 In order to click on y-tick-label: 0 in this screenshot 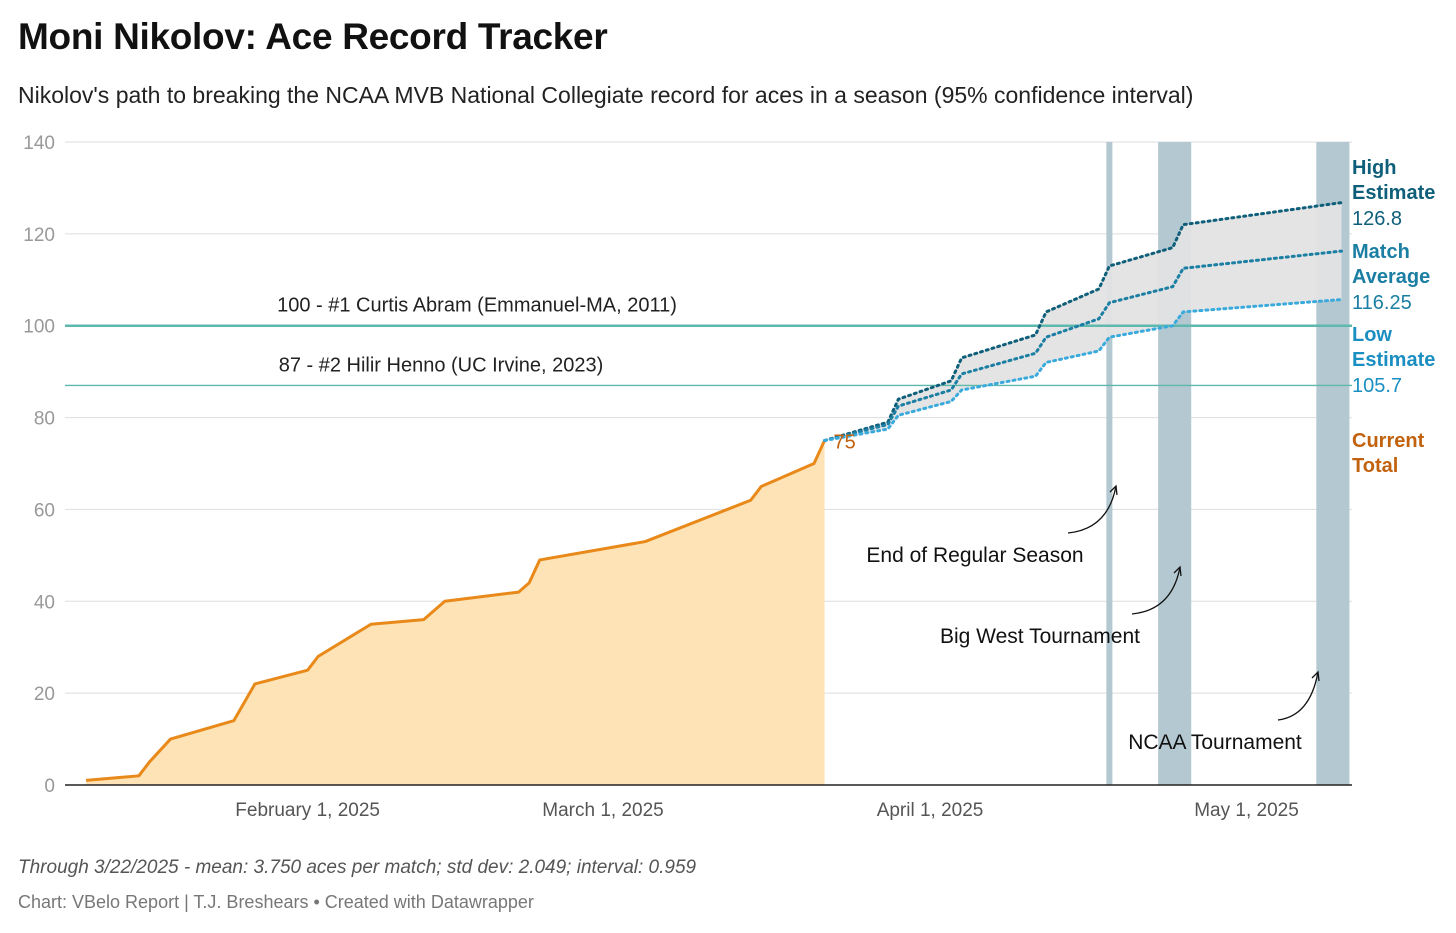, I will do `click(49, 786)`.